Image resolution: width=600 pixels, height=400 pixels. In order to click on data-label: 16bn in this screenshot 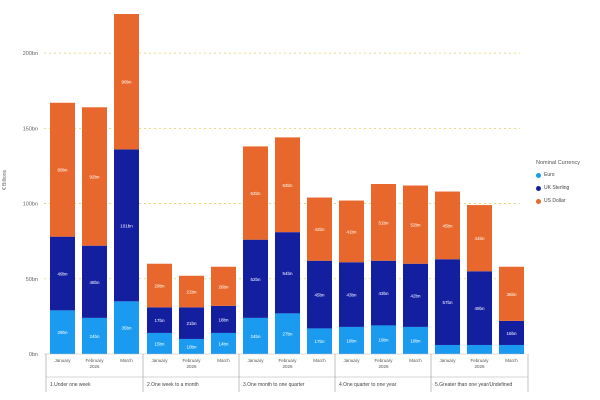, I will do `click(511, 333)`.